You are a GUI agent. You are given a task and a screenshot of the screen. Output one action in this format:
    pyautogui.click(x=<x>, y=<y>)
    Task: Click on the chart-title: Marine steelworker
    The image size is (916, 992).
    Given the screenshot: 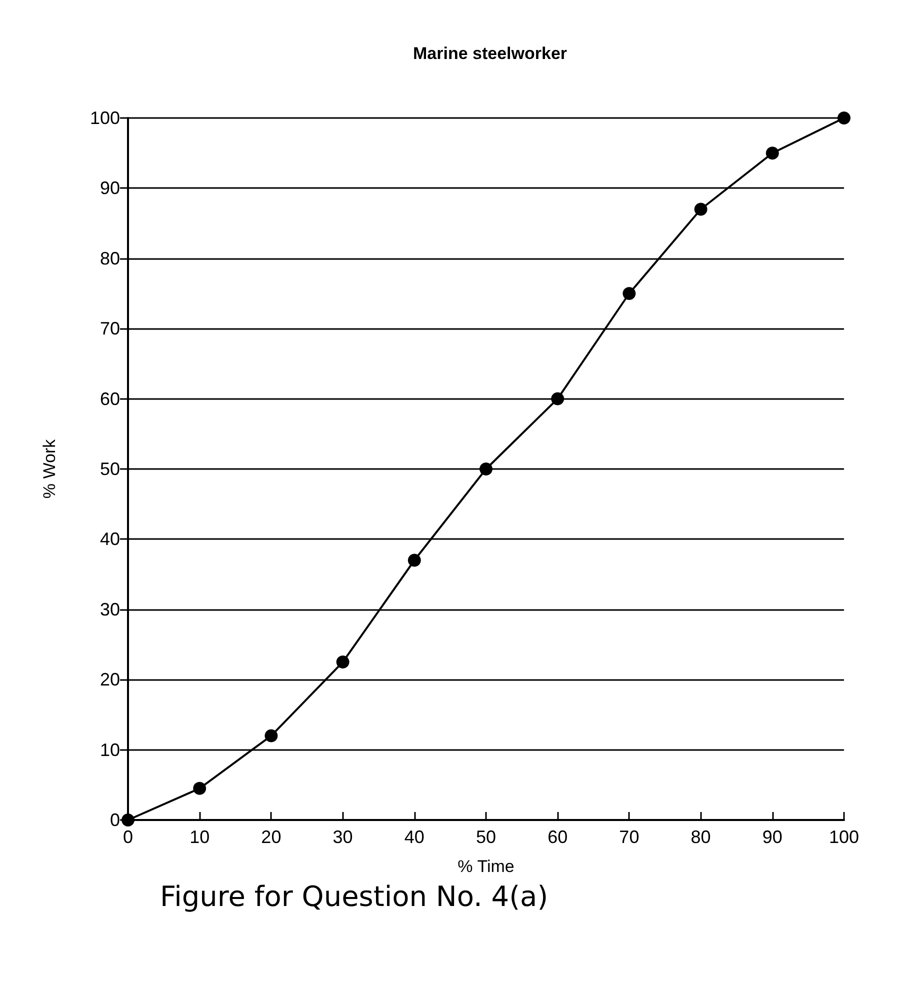 What is the action you would take?
    pyautogui.click(x=490, y=53)
    